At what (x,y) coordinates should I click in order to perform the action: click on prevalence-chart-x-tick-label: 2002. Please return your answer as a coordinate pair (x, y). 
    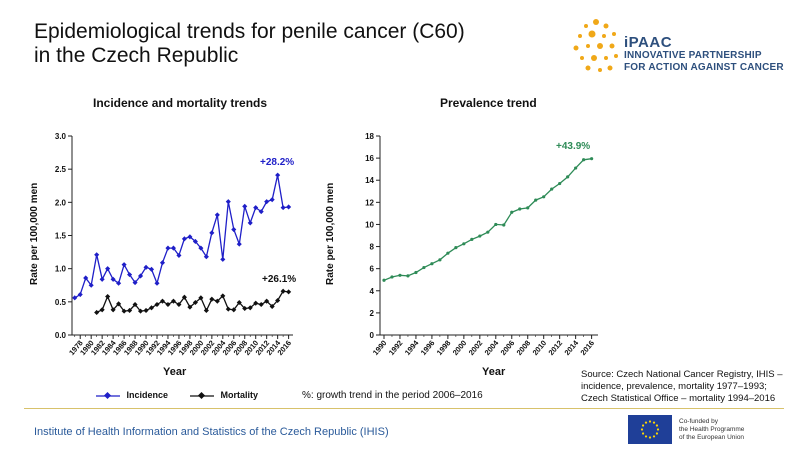
    Looking at the image, I should click on (476, 348).